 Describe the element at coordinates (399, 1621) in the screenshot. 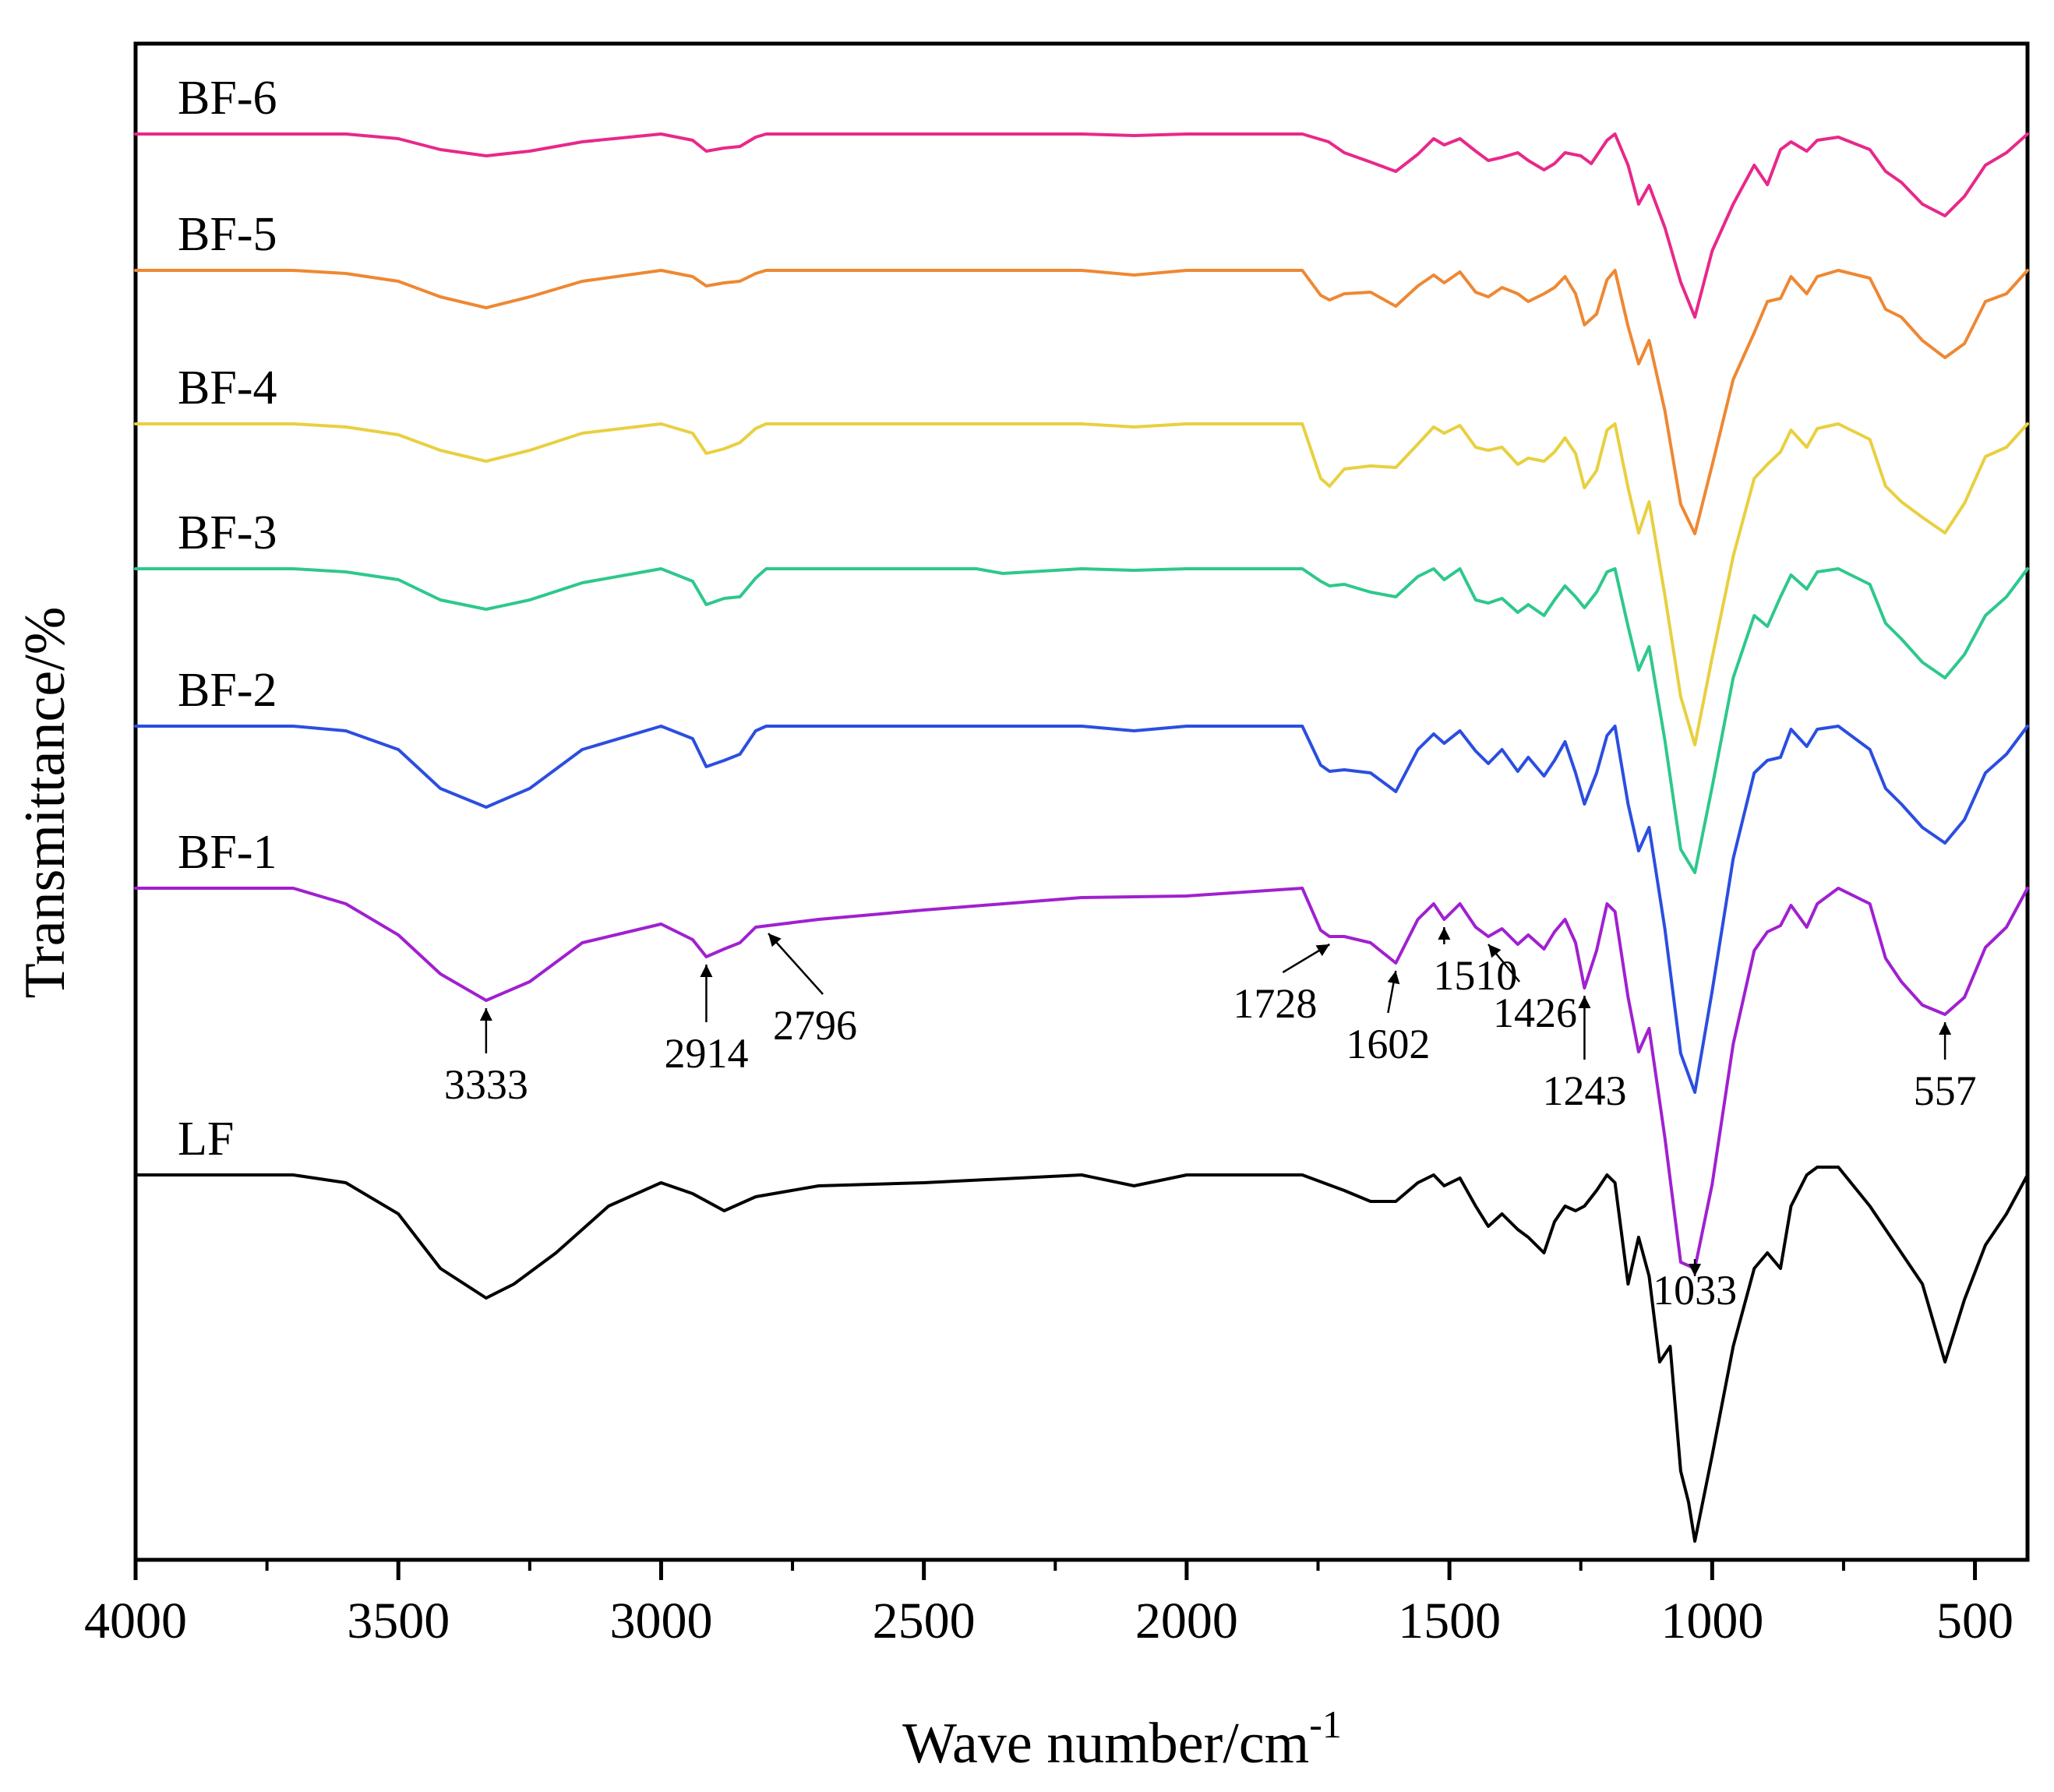

I see `x-tick-label: 3500` at that location.